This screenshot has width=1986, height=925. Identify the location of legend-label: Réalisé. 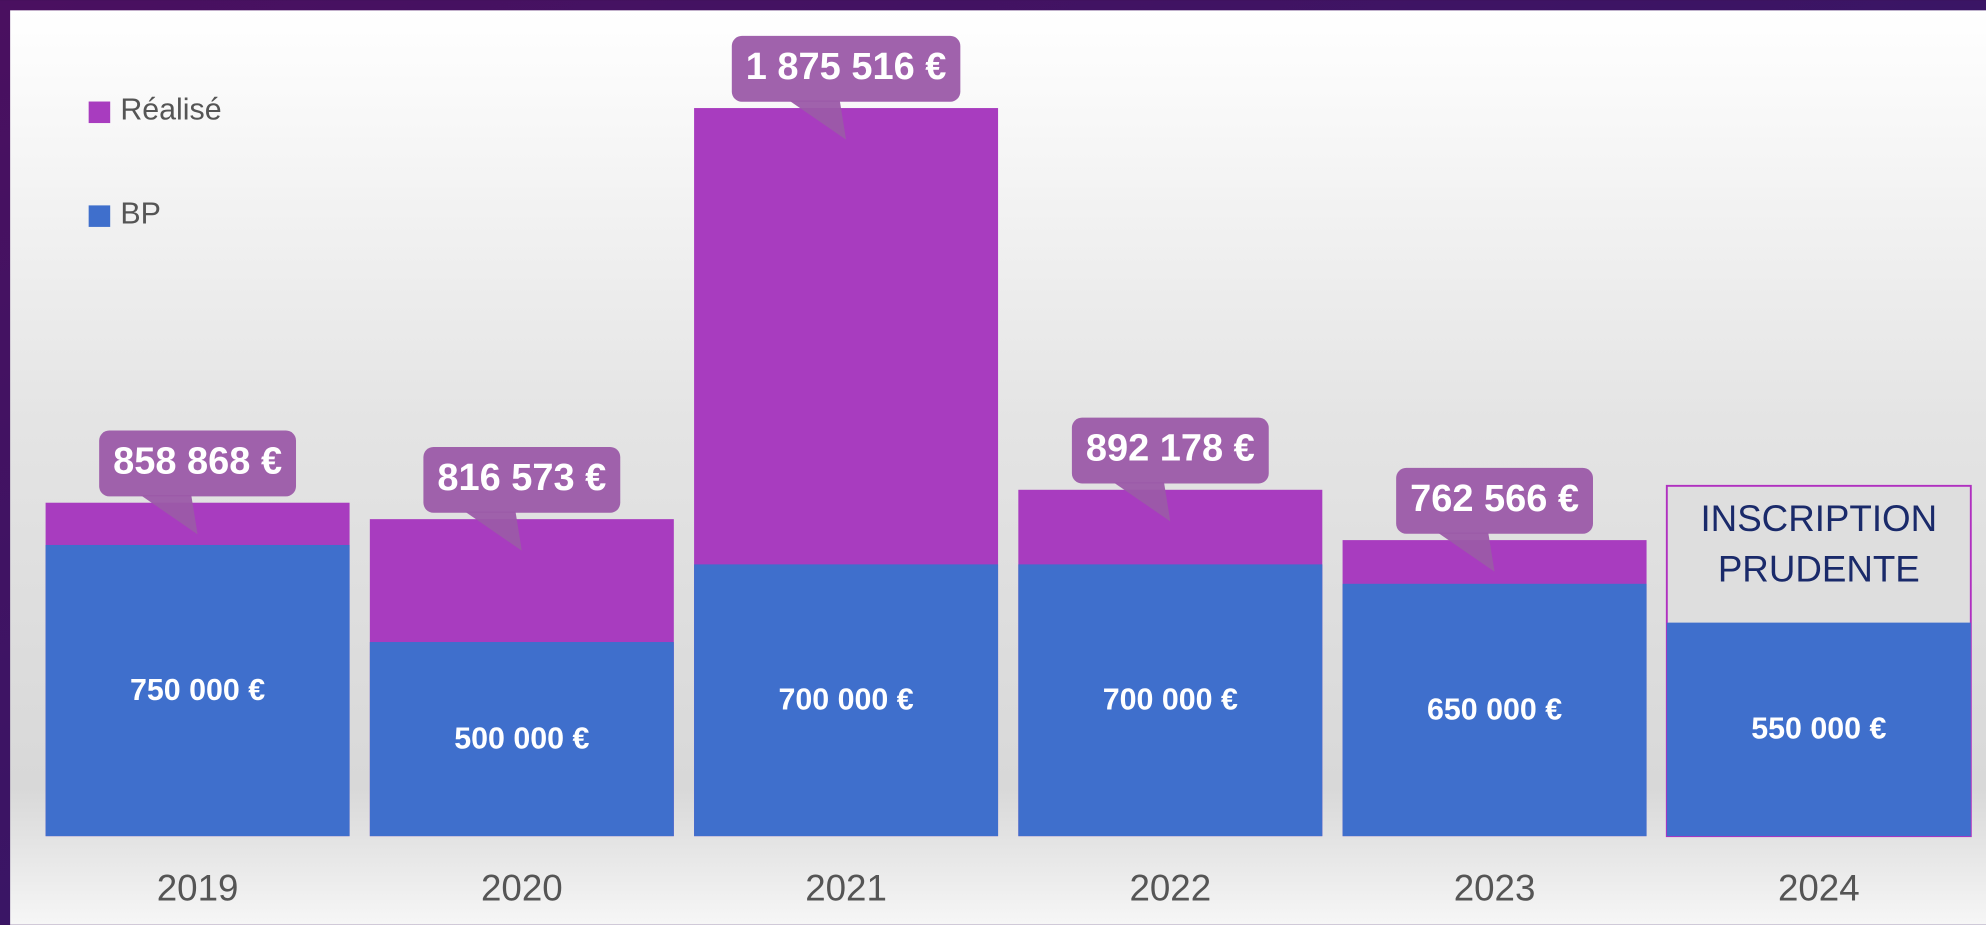
(170, 110).